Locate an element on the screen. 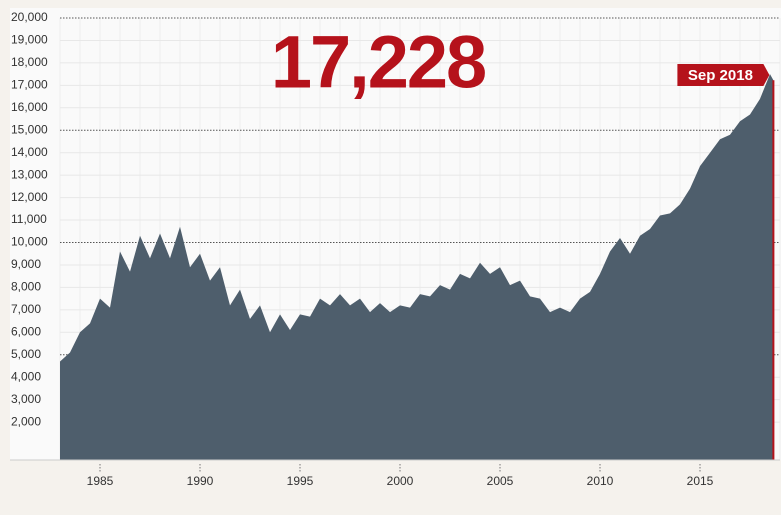 This screenshot has width=781, height=515. y-tick-label: 11,000 is located at coordinates (29, 219).